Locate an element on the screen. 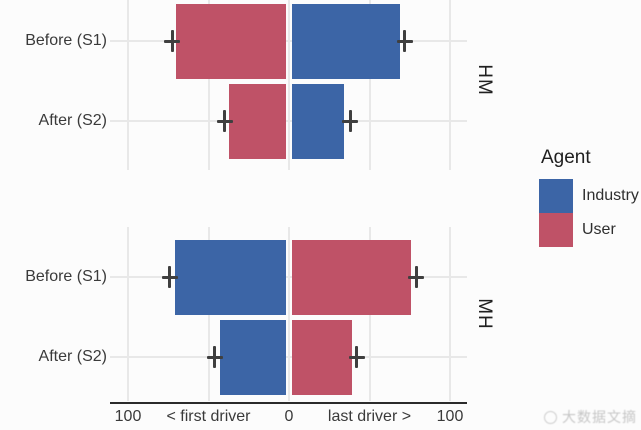 This screenshot has height=430, width=641. x-axis-tick-label: < first driver is located at coordinates (208, 416).